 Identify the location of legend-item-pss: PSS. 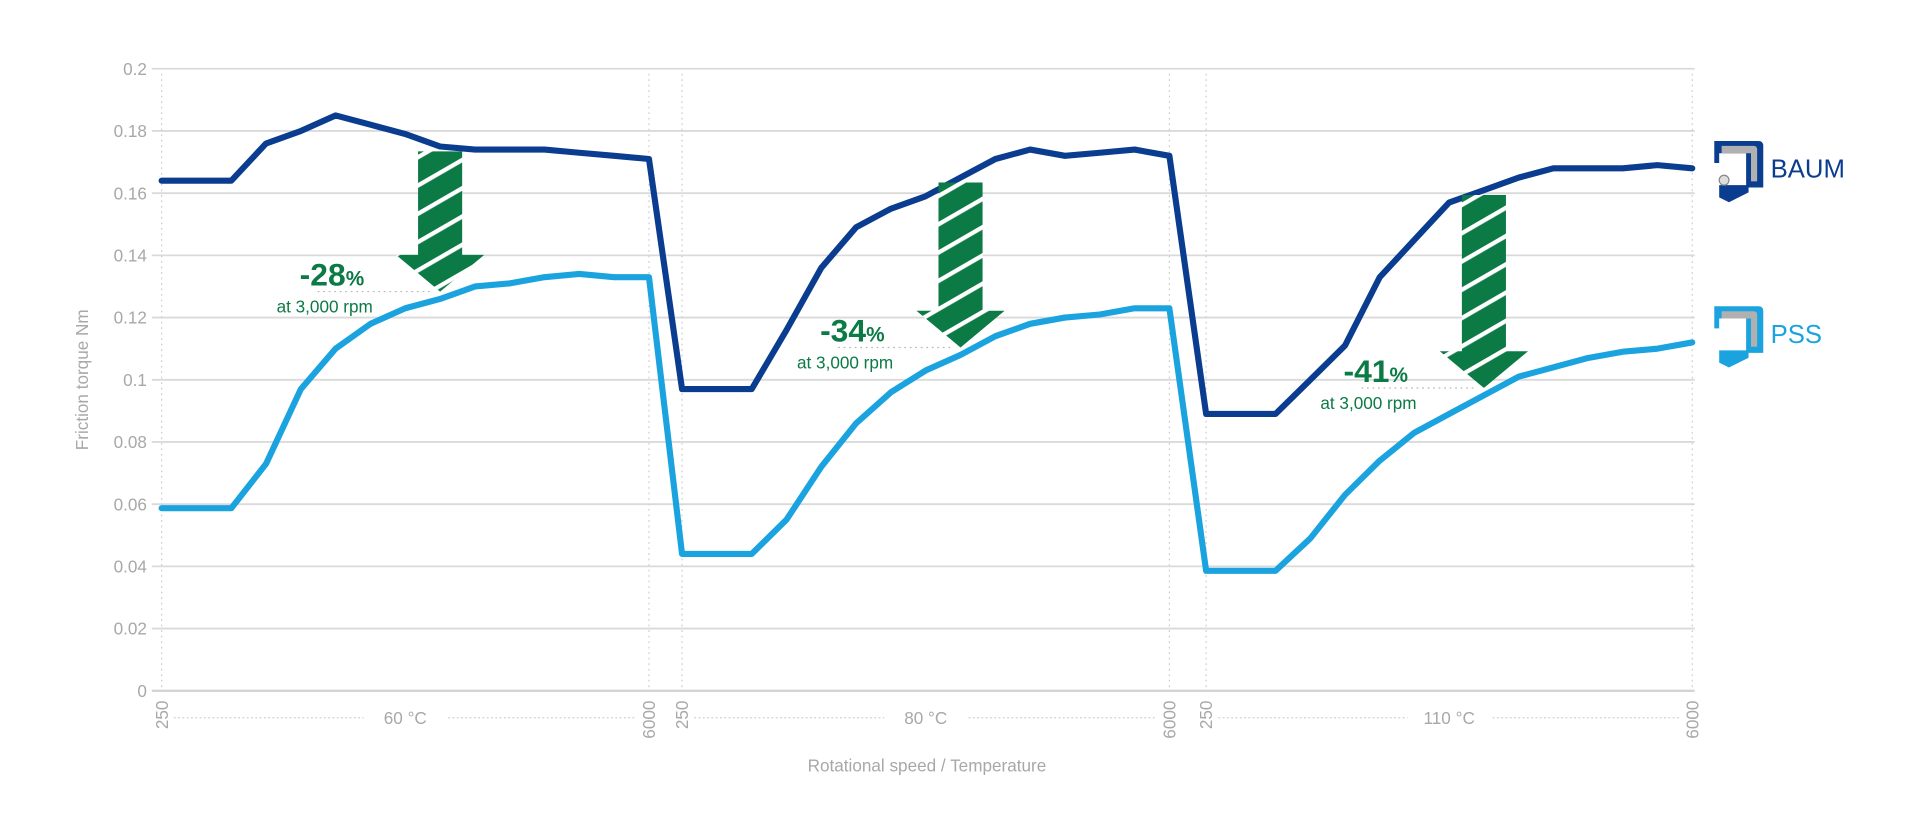
(1768, 337).